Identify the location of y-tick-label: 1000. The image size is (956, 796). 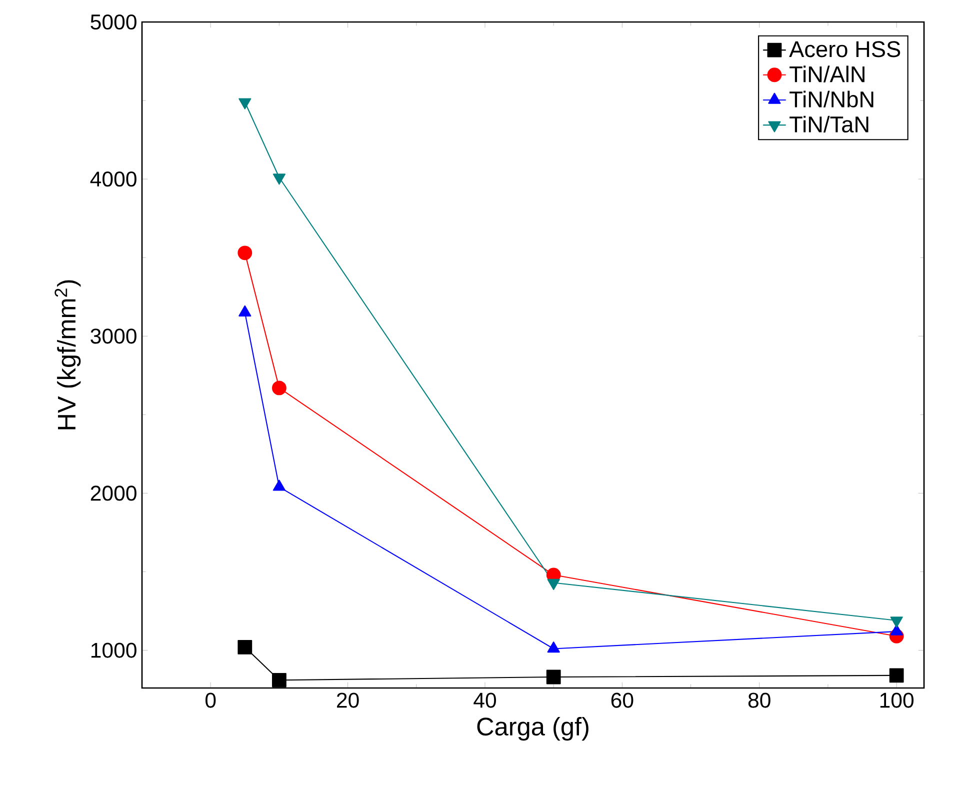
(113, 650).